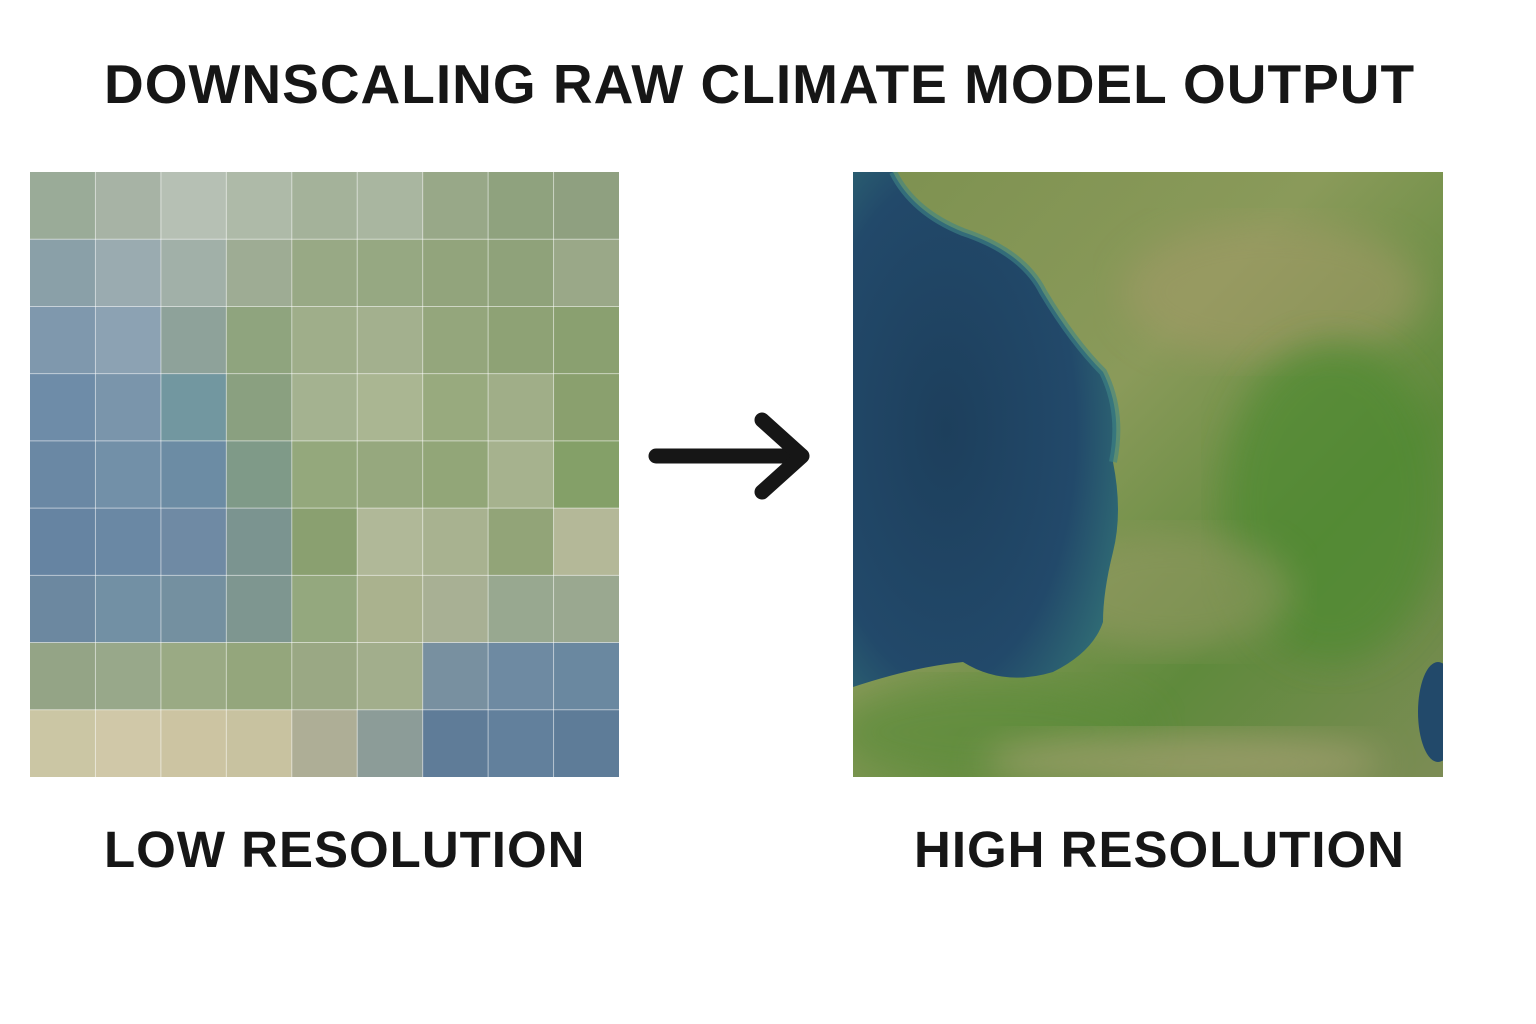 Image resolution: width=1536 pixels, height=1024 pixels. I want to click on low-resolution-label: LOW RESOLUTION, so click(345, 849).